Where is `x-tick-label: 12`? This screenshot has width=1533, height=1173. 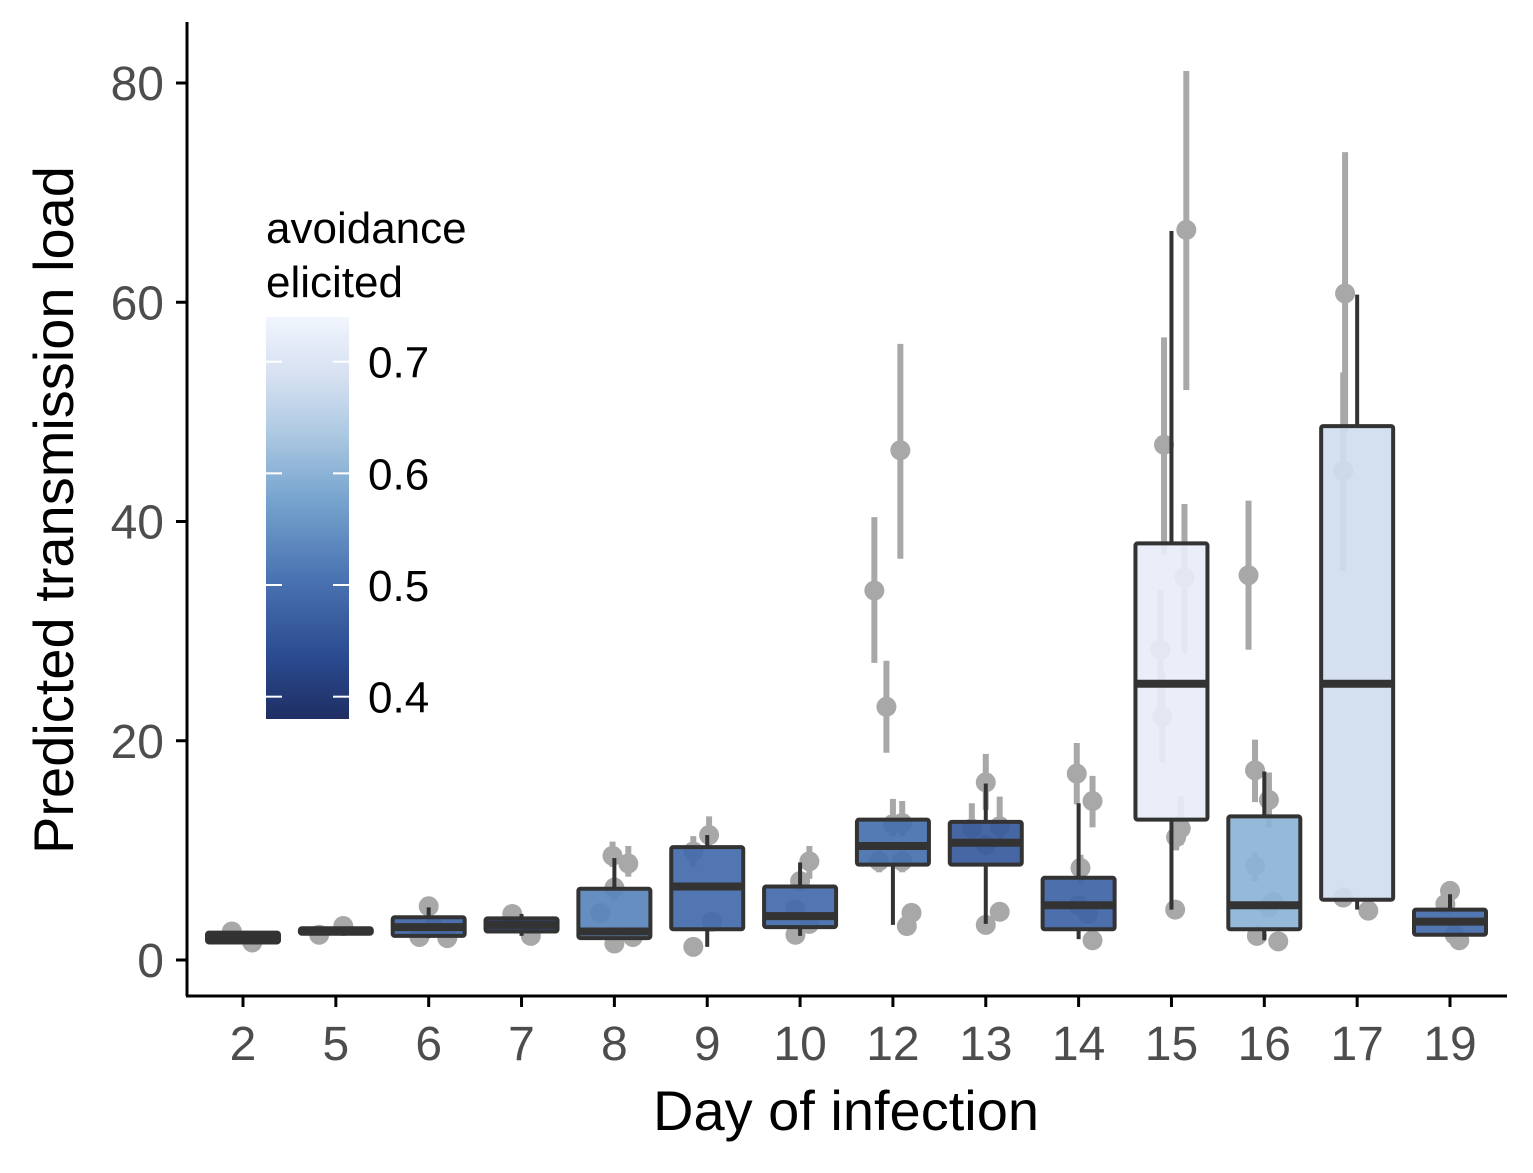 x-tick-label: 12 is located at coordinates (892, 1044).